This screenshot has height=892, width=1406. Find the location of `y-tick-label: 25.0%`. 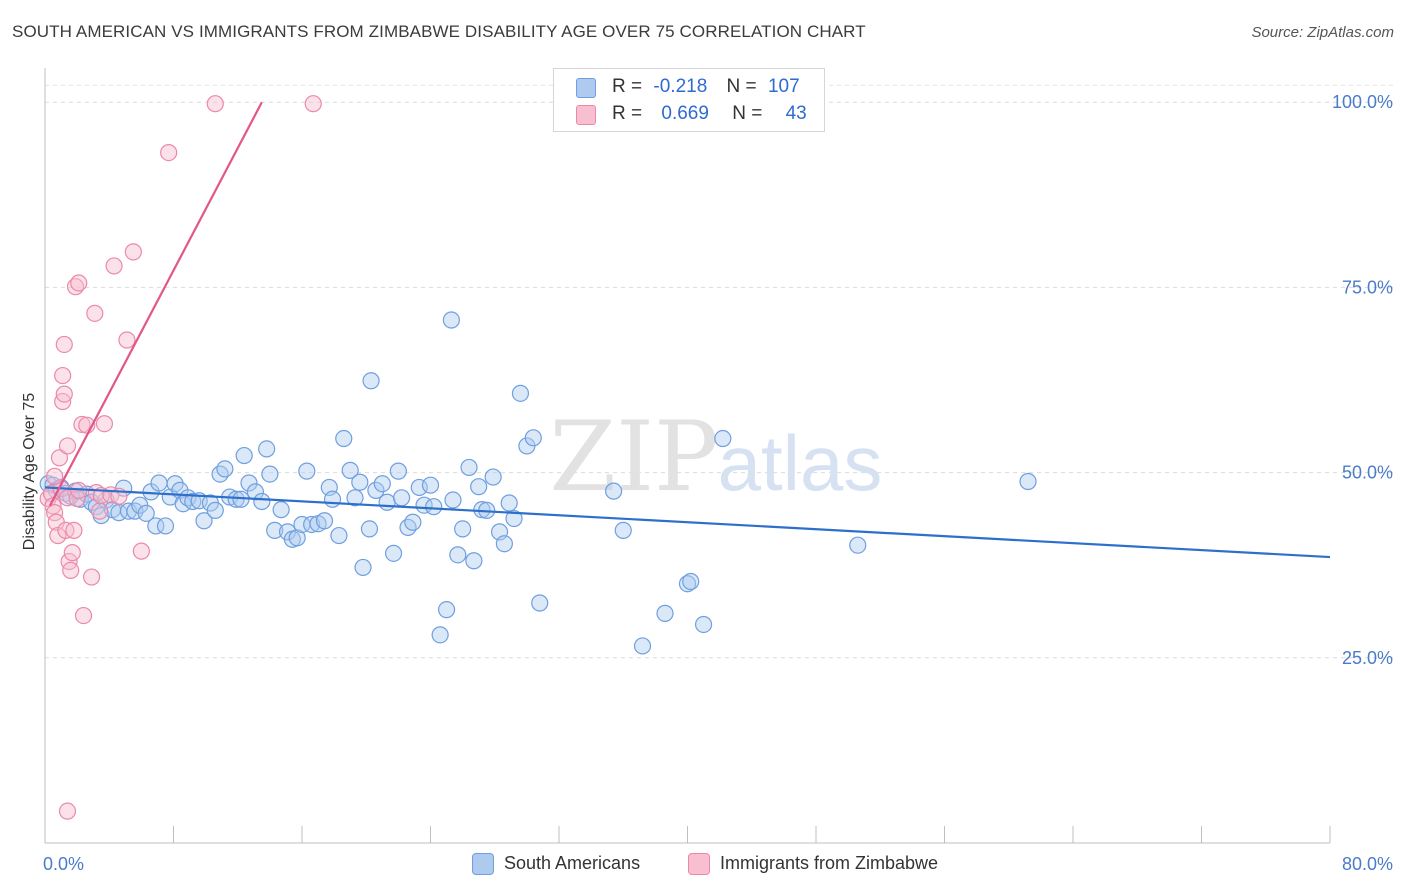

y-tick-label: 25.0% is located at coordinates (1367, 658).